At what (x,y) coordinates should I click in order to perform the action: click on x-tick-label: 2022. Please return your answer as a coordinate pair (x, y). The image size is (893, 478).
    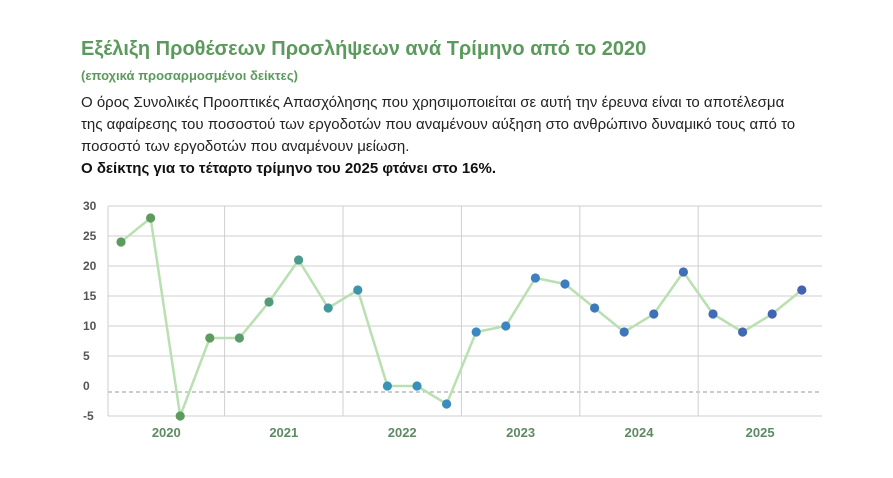
    Looking at the image, I should click on (402, 432).